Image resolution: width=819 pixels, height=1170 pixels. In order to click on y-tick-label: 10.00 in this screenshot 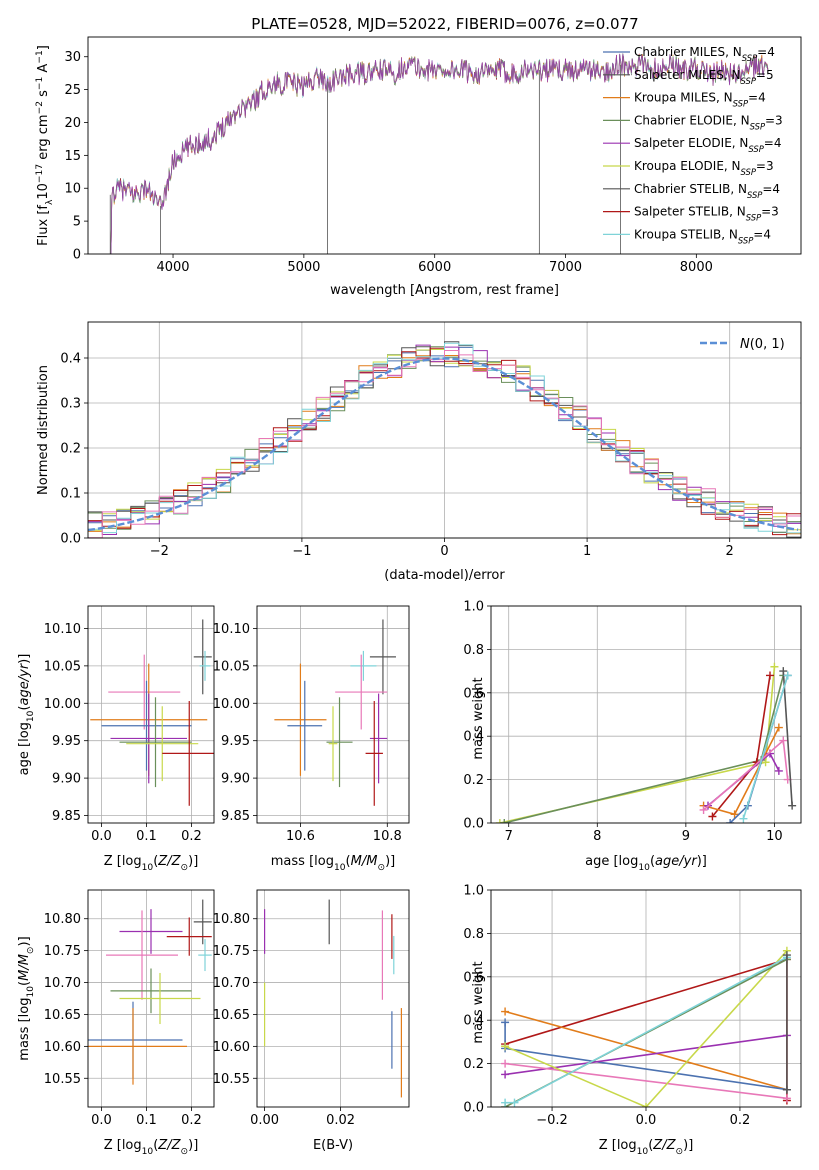, I will do `click(231, 704)`.